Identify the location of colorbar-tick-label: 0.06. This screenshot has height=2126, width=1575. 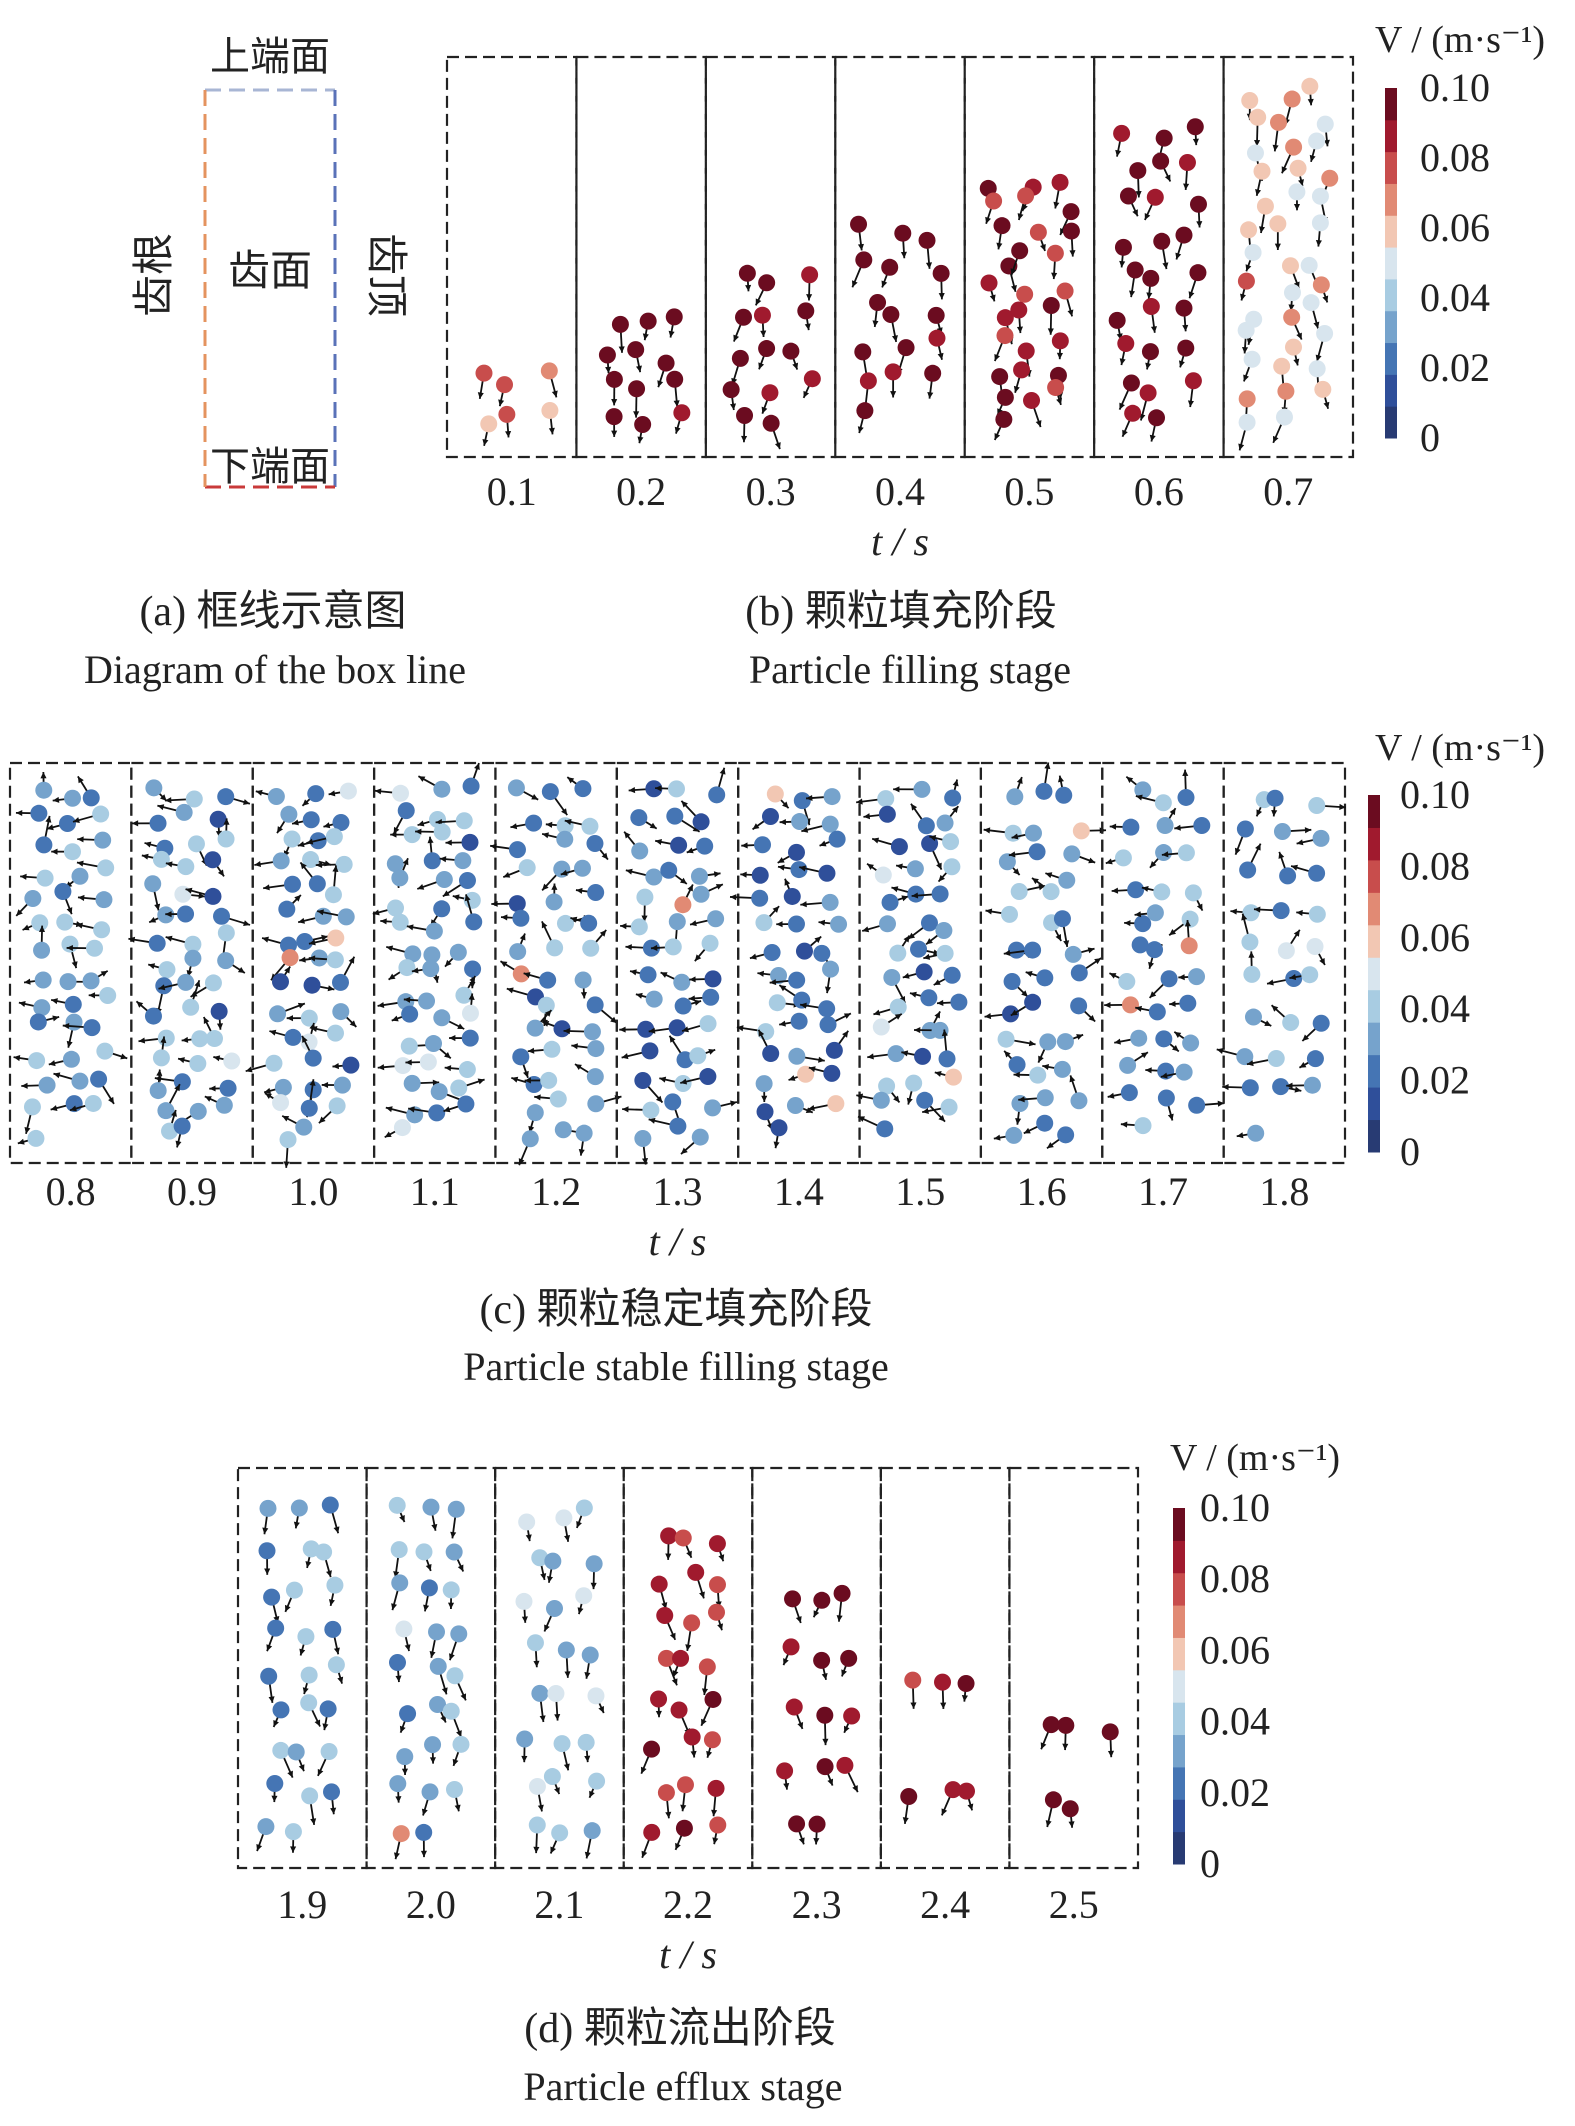
(1455, 227).